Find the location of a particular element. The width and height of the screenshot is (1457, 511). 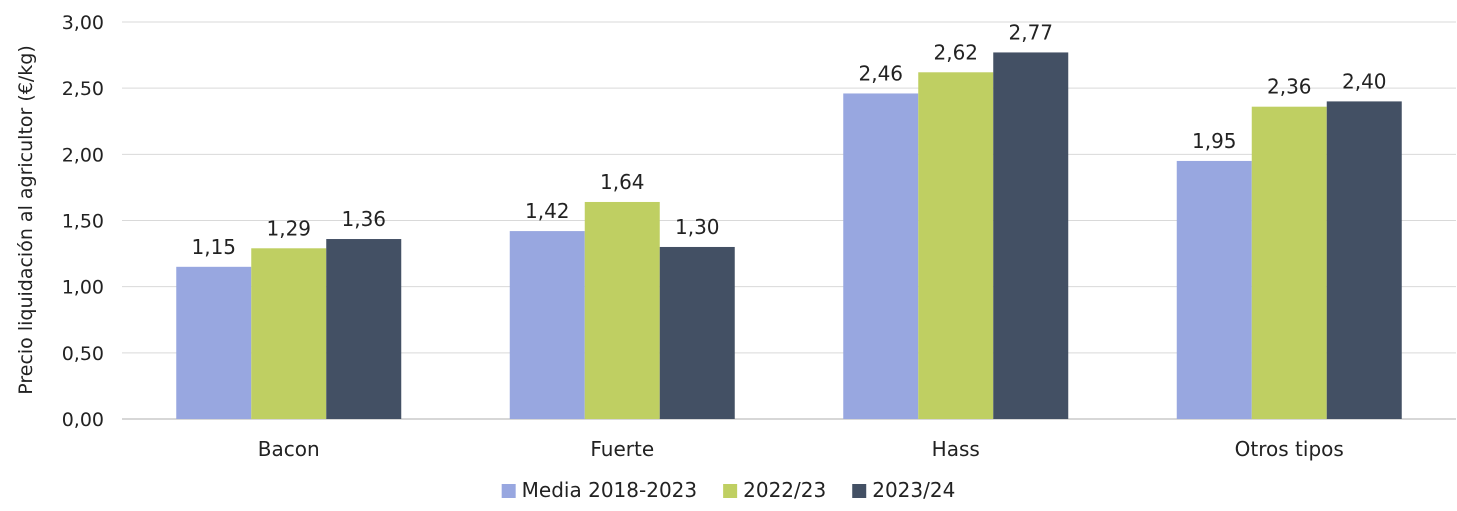

y-tick-label: 0,50 is located at coordinates (83, 354).